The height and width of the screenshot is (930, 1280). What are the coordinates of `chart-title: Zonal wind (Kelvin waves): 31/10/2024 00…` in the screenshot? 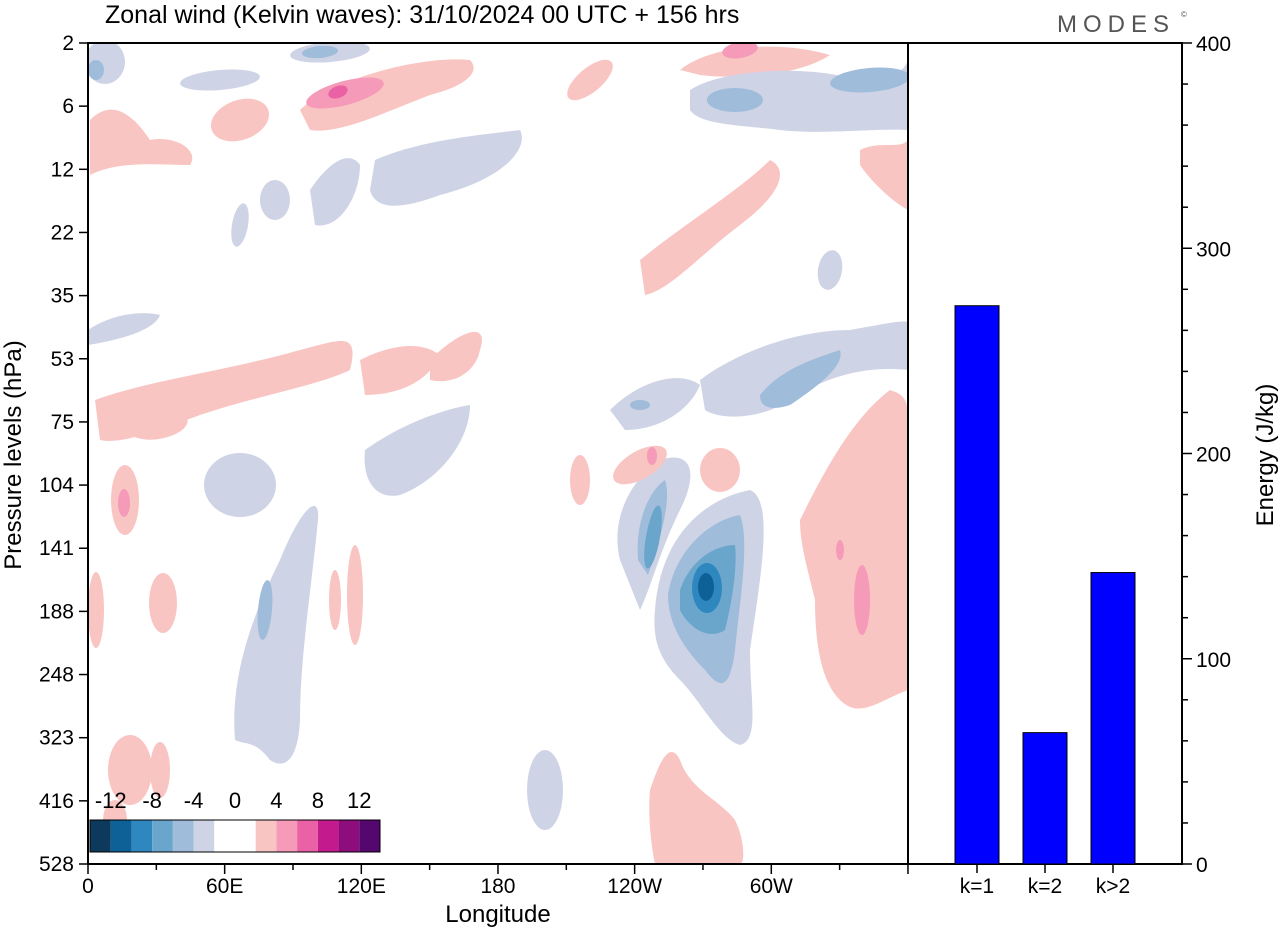 It's located at (422, 15).